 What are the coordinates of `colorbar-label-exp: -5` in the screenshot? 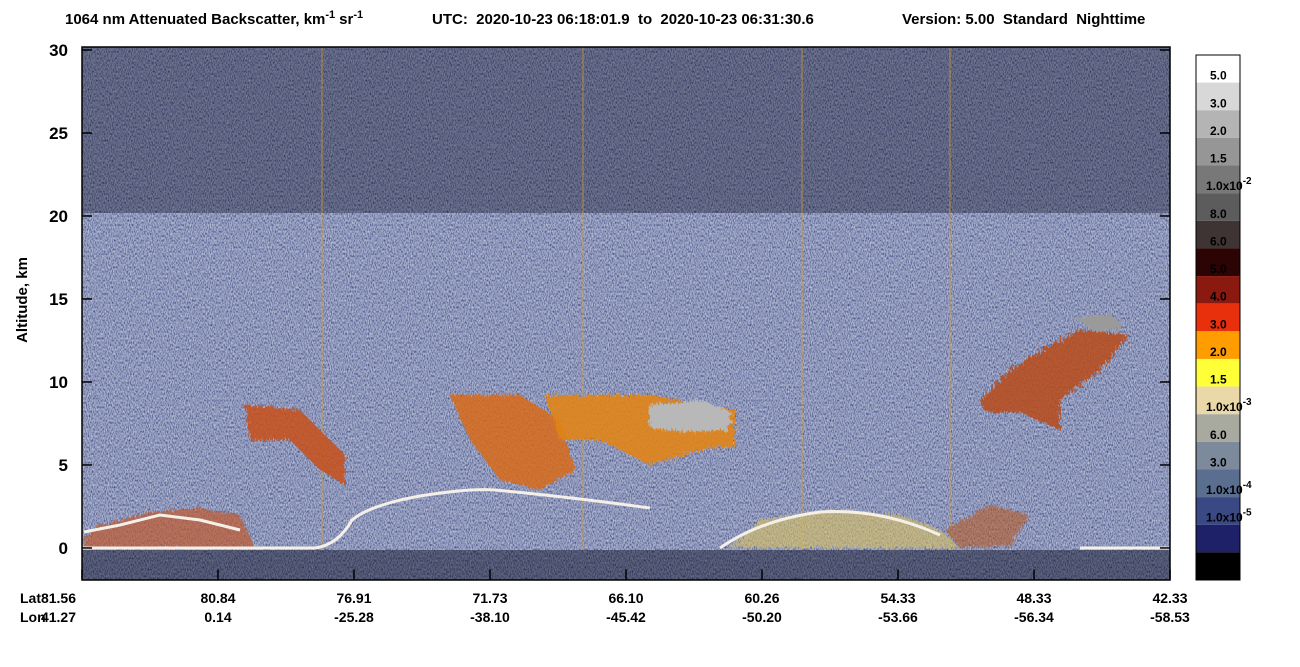 It's located at (1247, 513).